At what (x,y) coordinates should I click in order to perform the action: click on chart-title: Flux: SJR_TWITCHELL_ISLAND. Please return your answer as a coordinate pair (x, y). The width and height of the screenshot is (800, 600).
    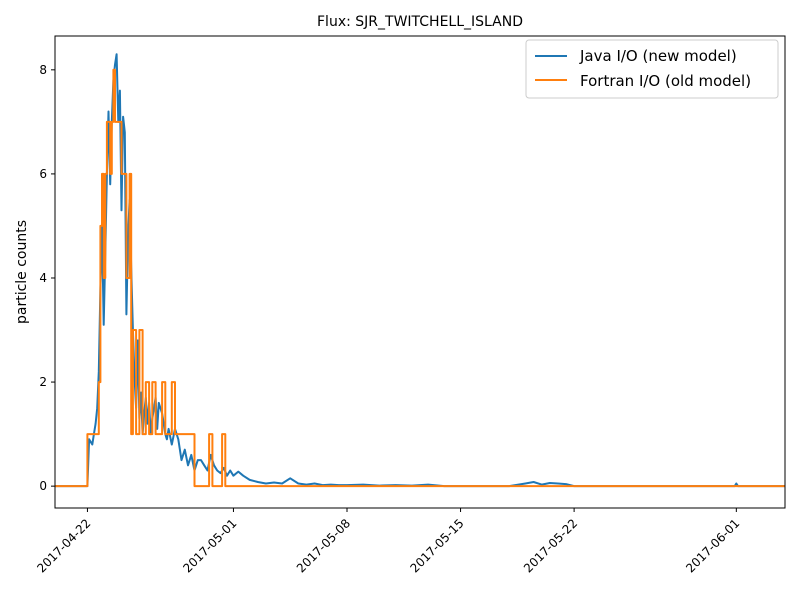
    Looking at the image, I should click on (420, 22).